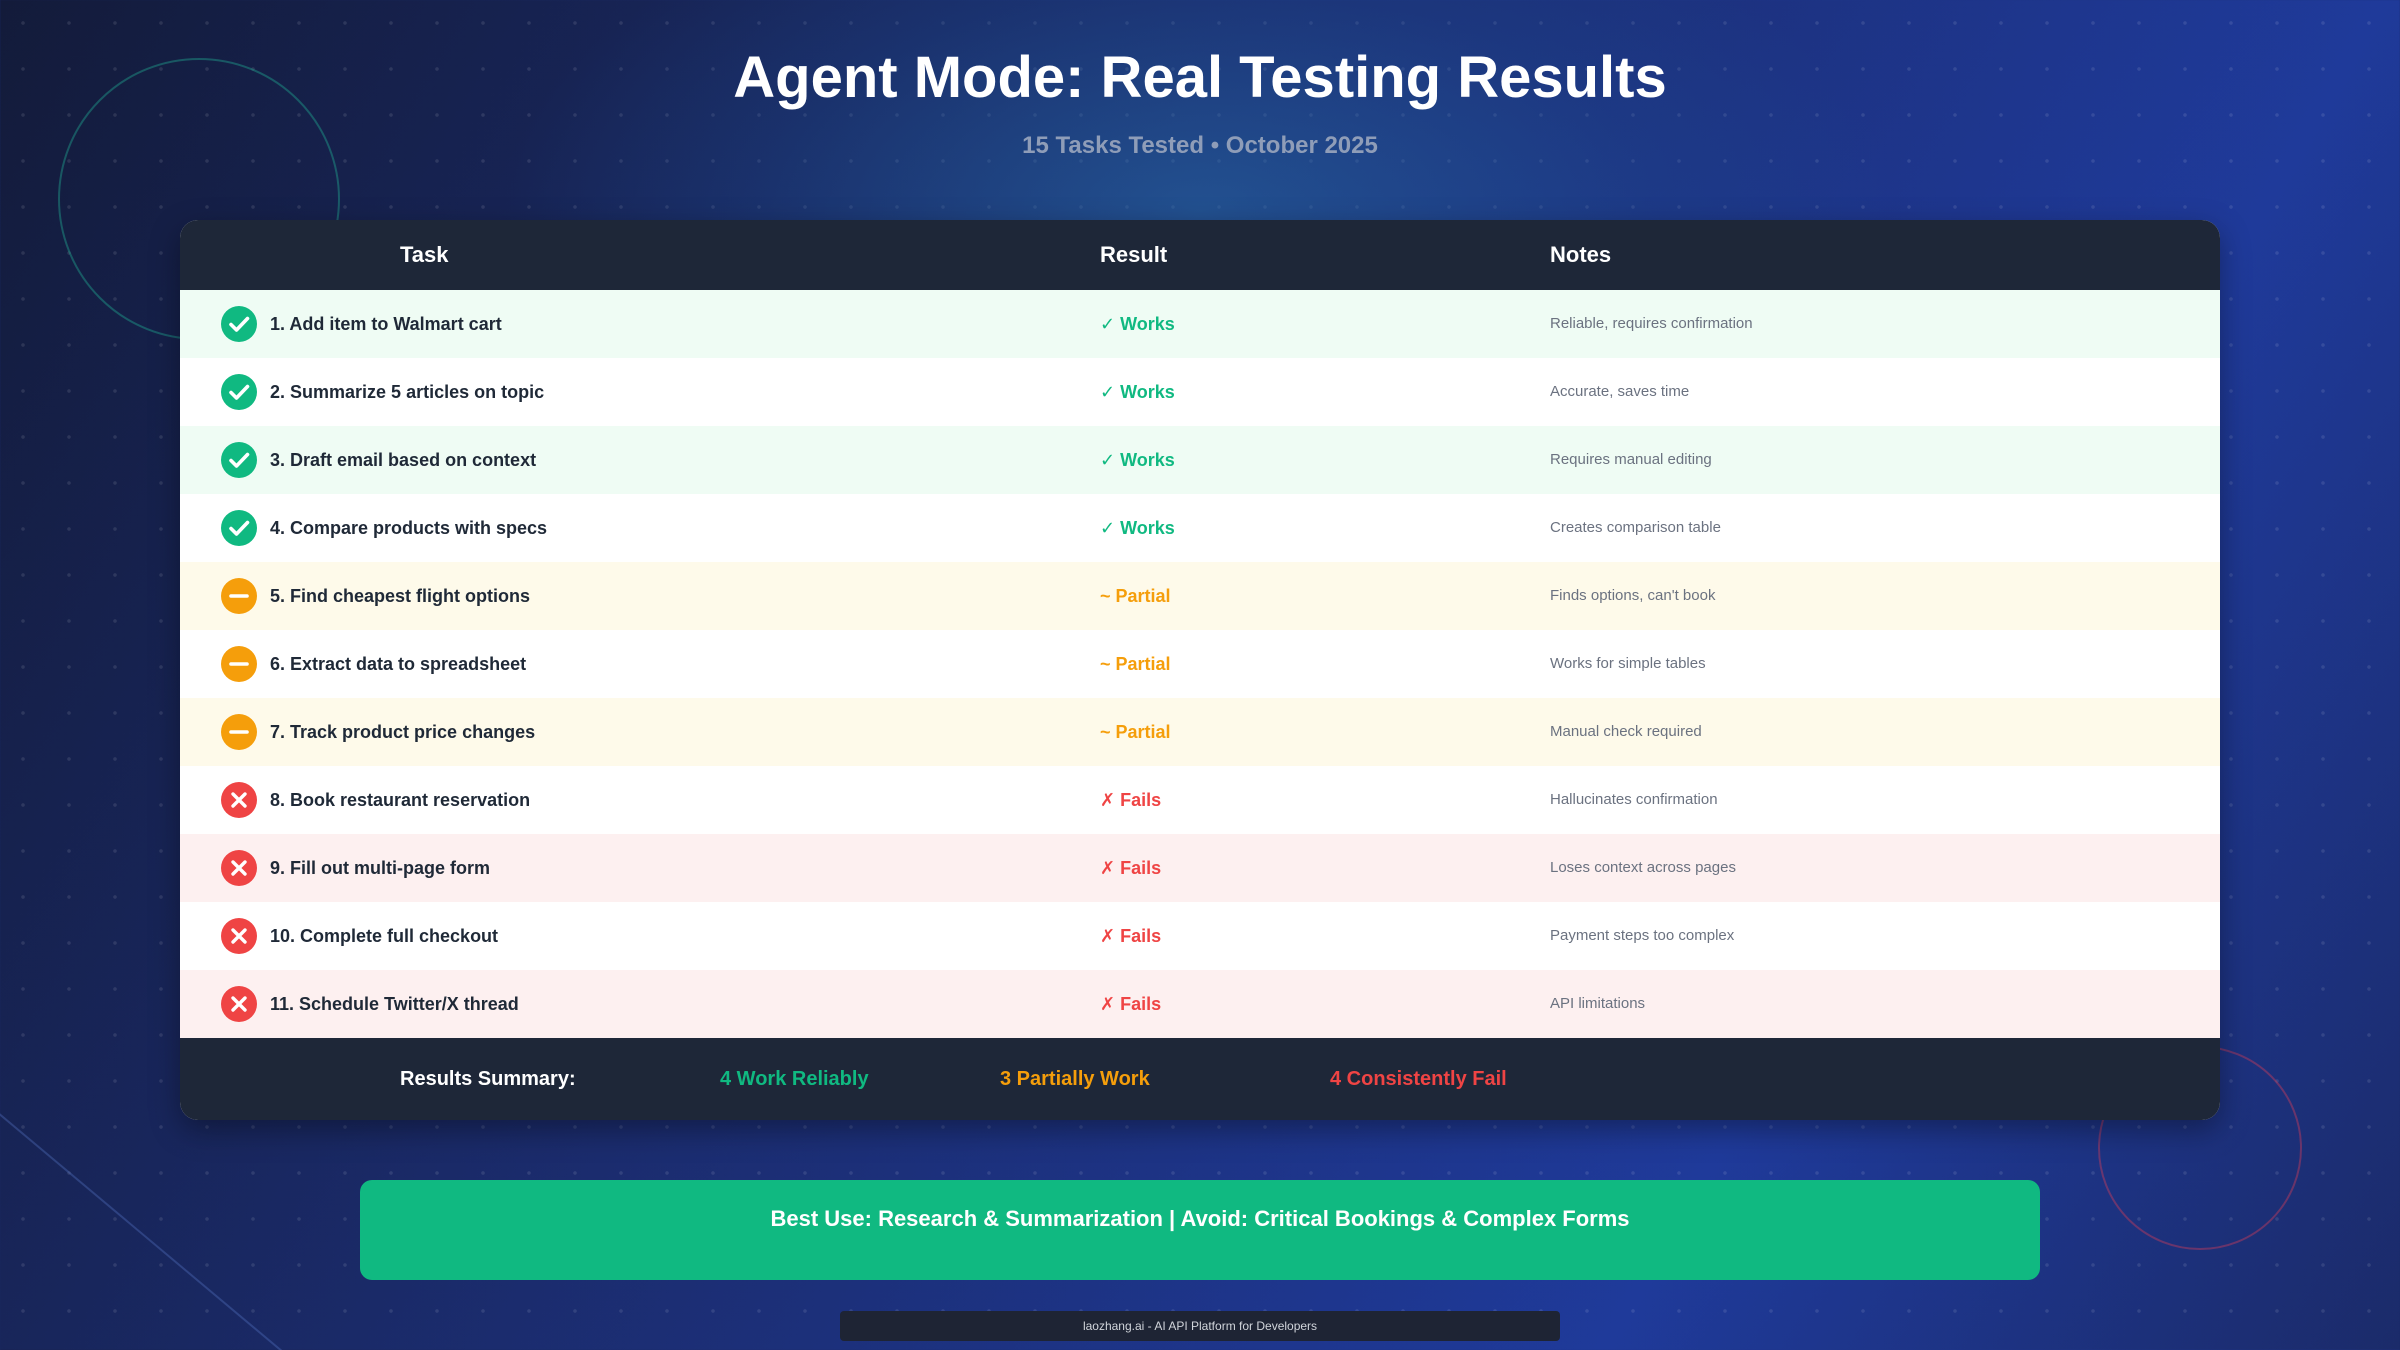 This screenshot has height=1350, width=2400. Describe the element at coordinates (1598, 1003) in the screenshot. I see `note-text: API limitations` at that location.